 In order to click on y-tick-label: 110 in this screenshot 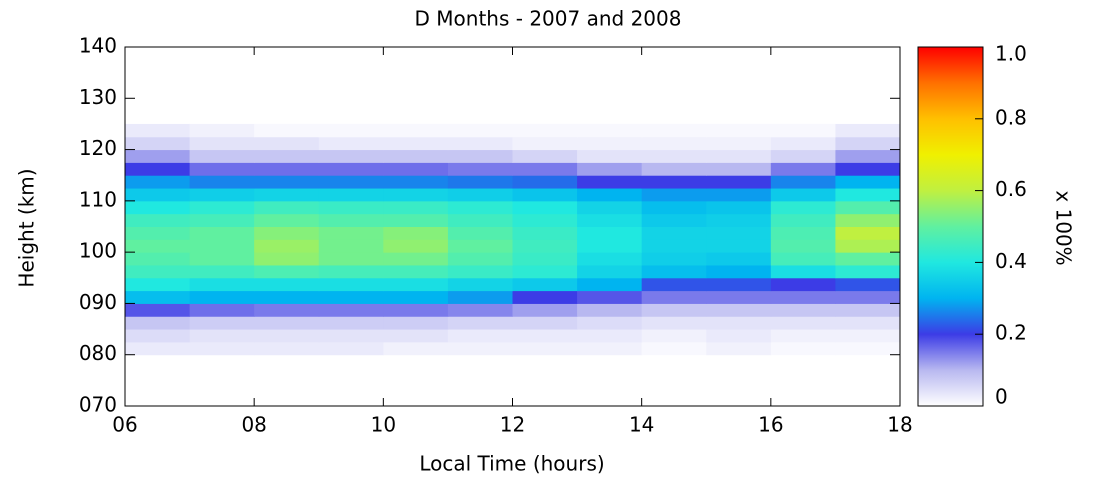, I will do `click(98, 199)`.